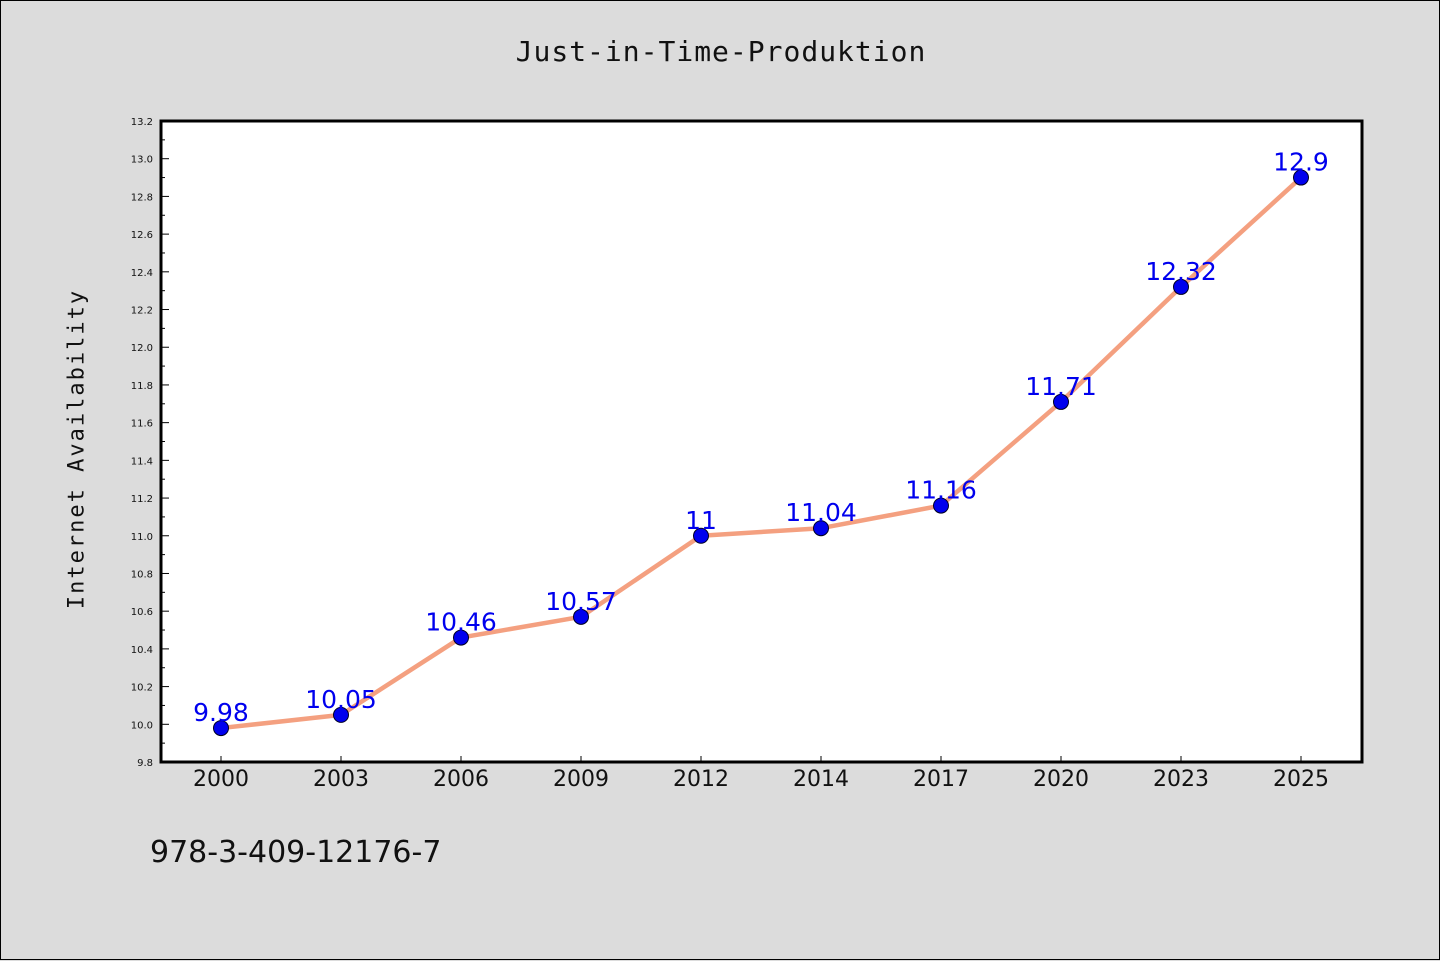 Image resolution: width=1440 pixels, height=961 pixels. I want to click on y-tick-label: 11.6, so click(142, 424).